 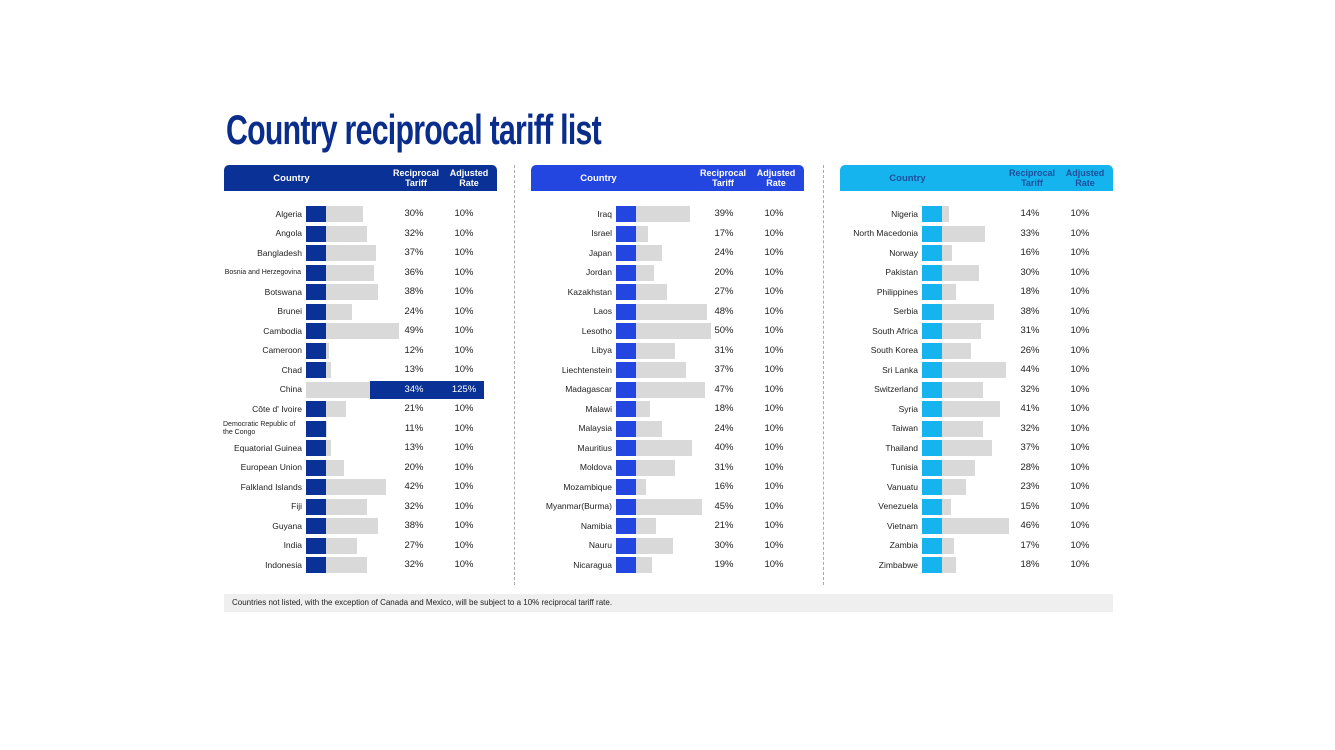 I want to click on tariff-value: 15%, so click(x=1030, y=506).